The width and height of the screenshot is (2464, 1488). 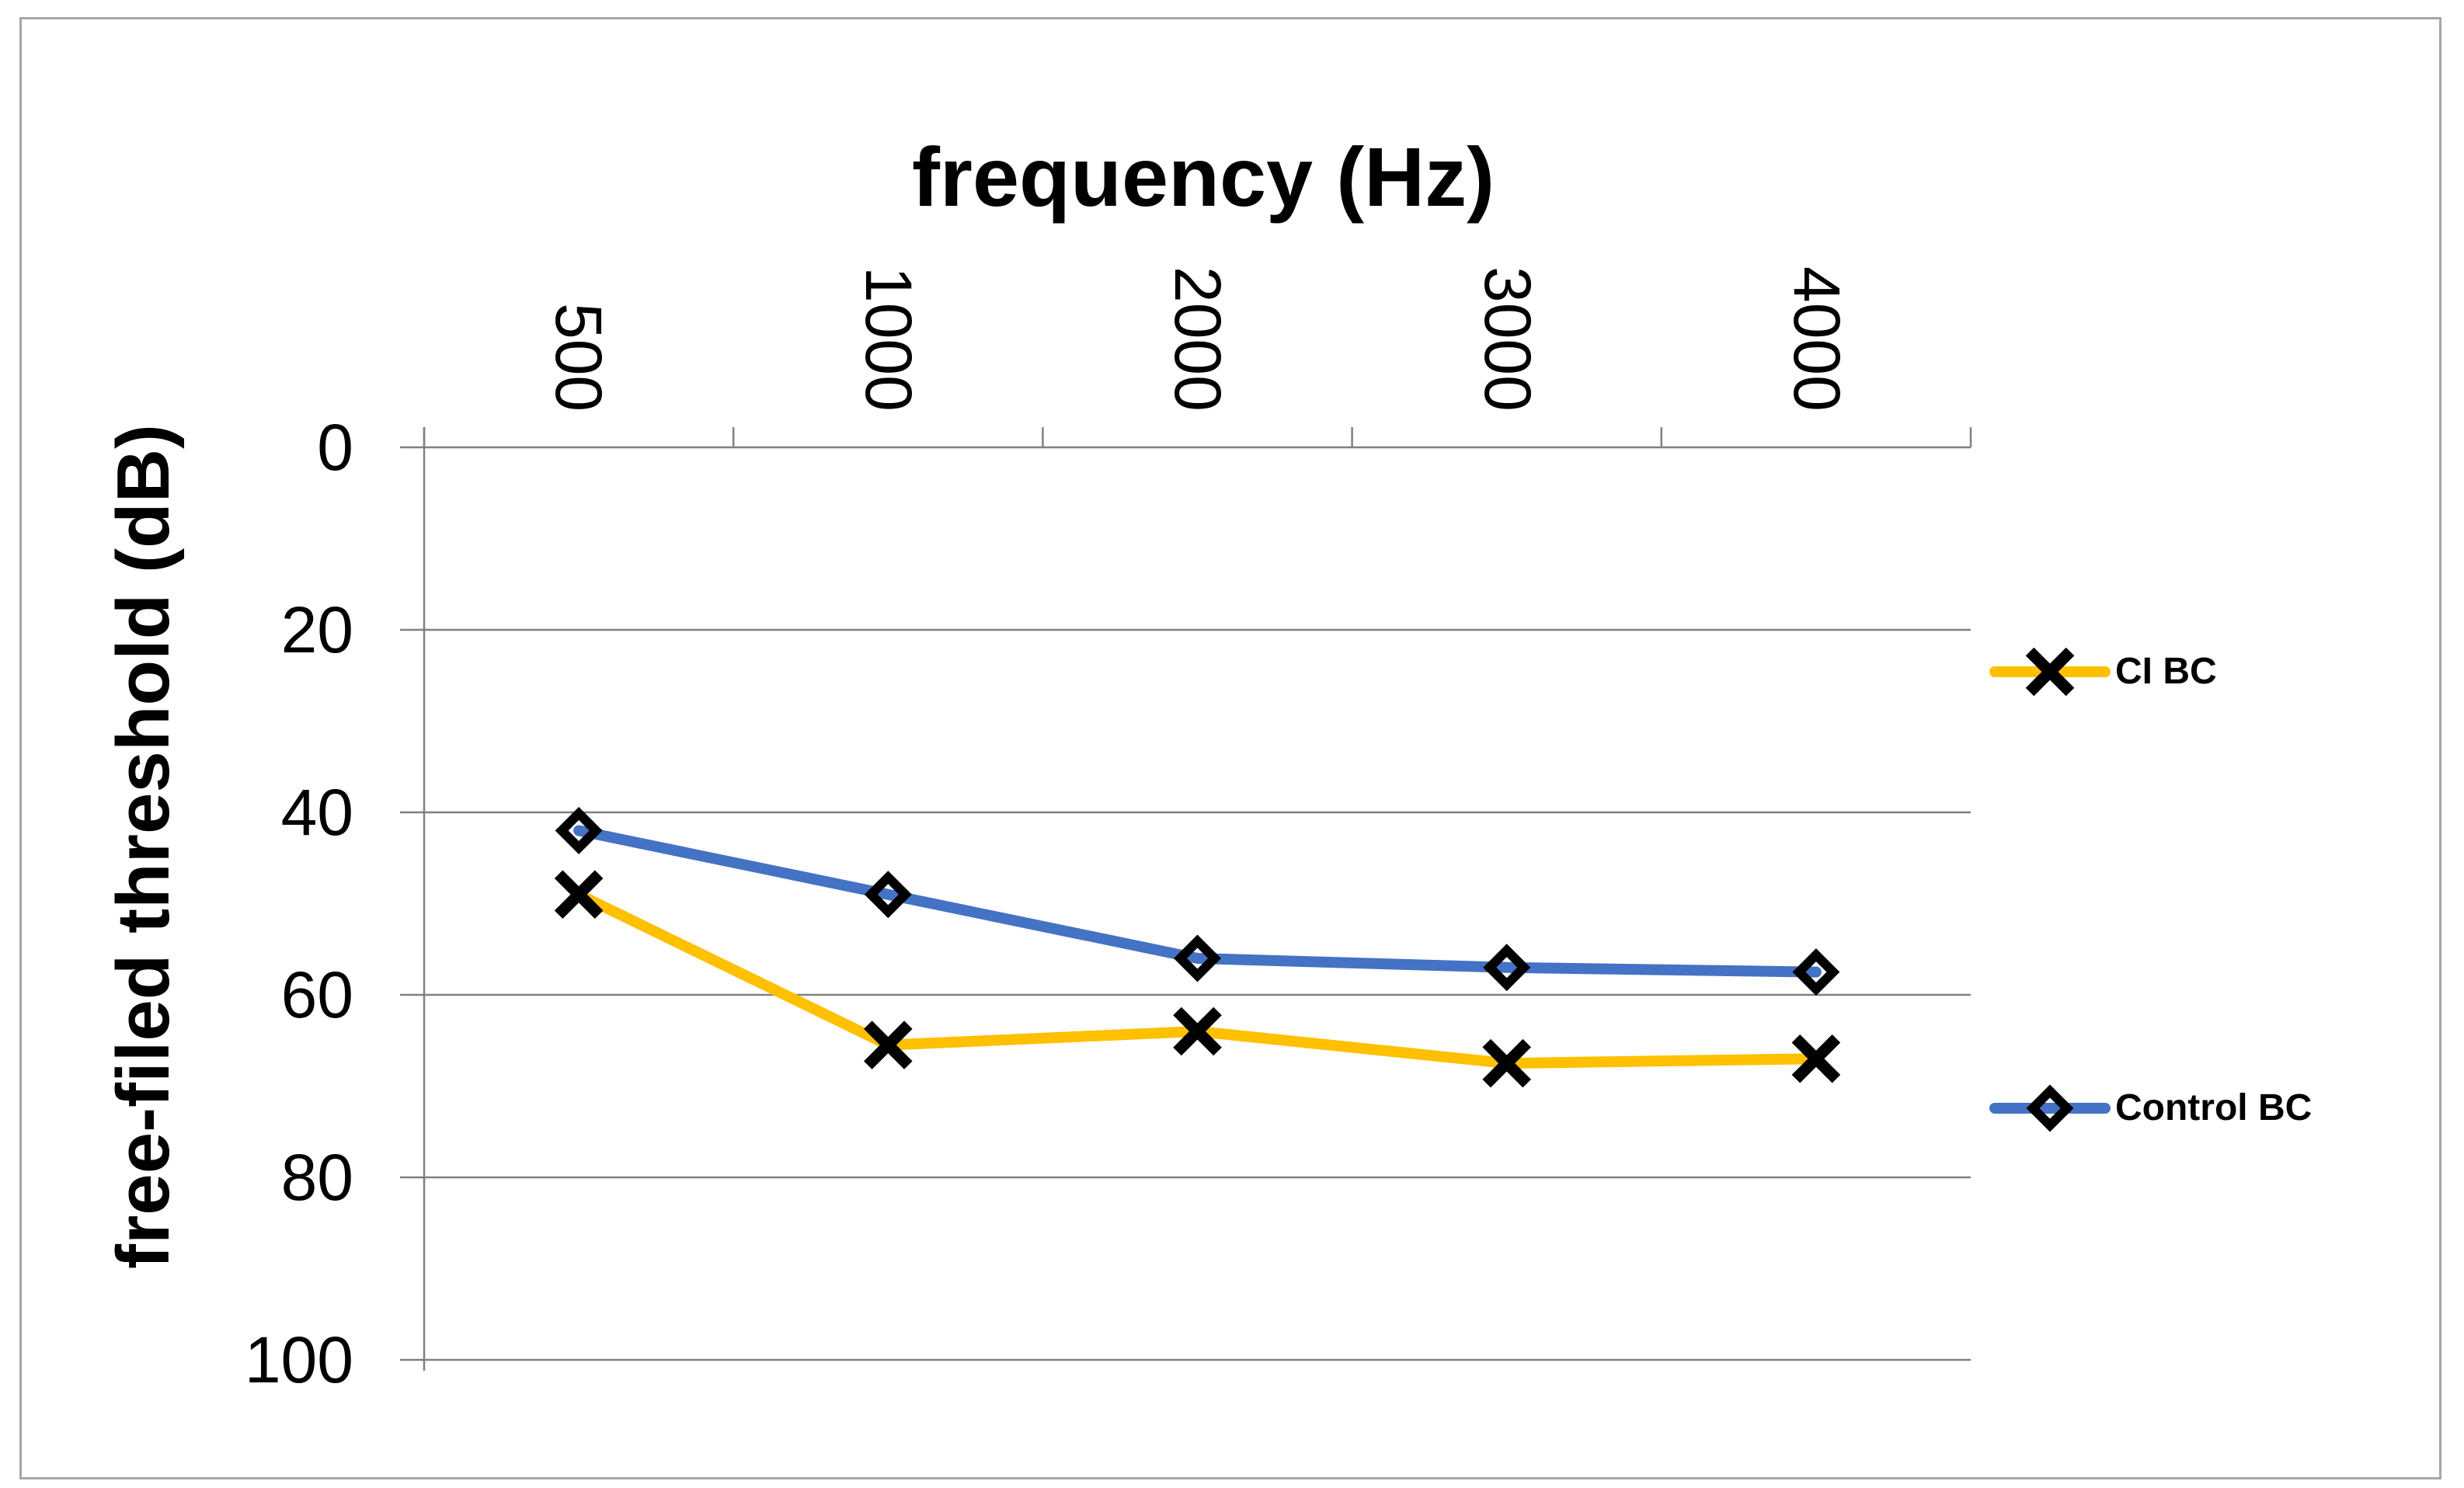 What do you see at coordinates (578, 357) in the screenshot?
I see `x-tick-label-500: 500` at bounding box center [578, 357].